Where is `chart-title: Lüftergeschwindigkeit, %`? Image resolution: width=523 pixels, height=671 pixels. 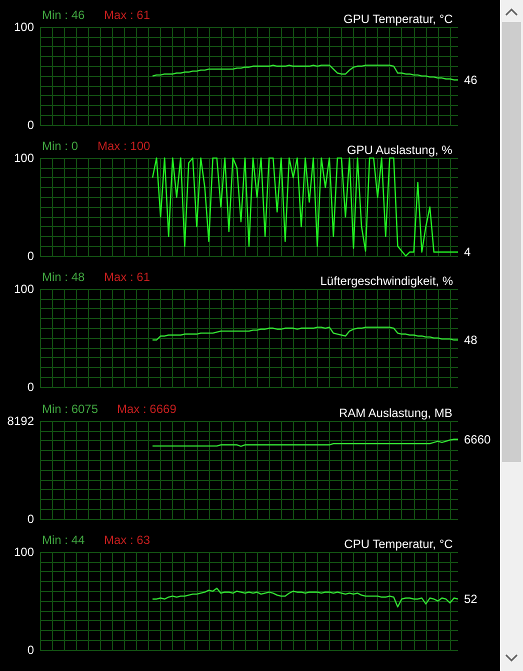
chart-title: Lüftergeschwindigkeit, % is located at coordinates (387, 281).